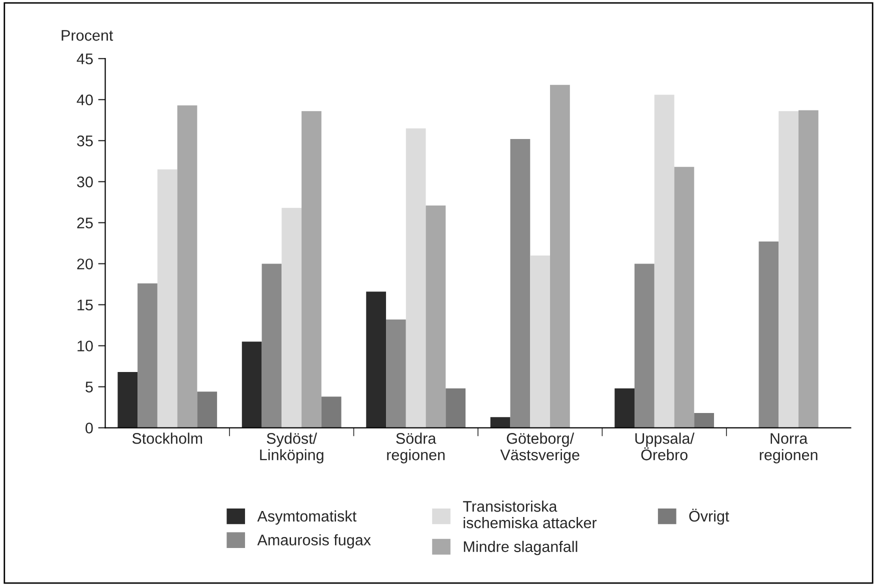  What do you see at coordinates (530, 514) in the screenshot?
I see `legend-label: Transistoriska ischemiska attacker` at bounding box center [530, 514].